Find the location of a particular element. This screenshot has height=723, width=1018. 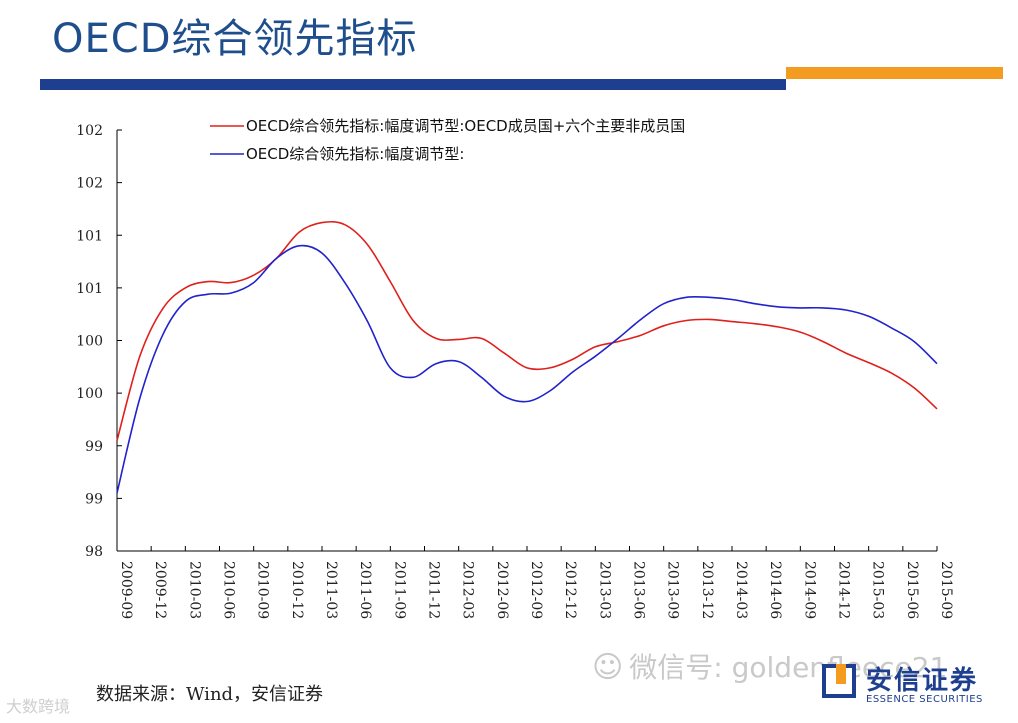

x-tick-label: 2011-12 is located at coordinates (434, 590).